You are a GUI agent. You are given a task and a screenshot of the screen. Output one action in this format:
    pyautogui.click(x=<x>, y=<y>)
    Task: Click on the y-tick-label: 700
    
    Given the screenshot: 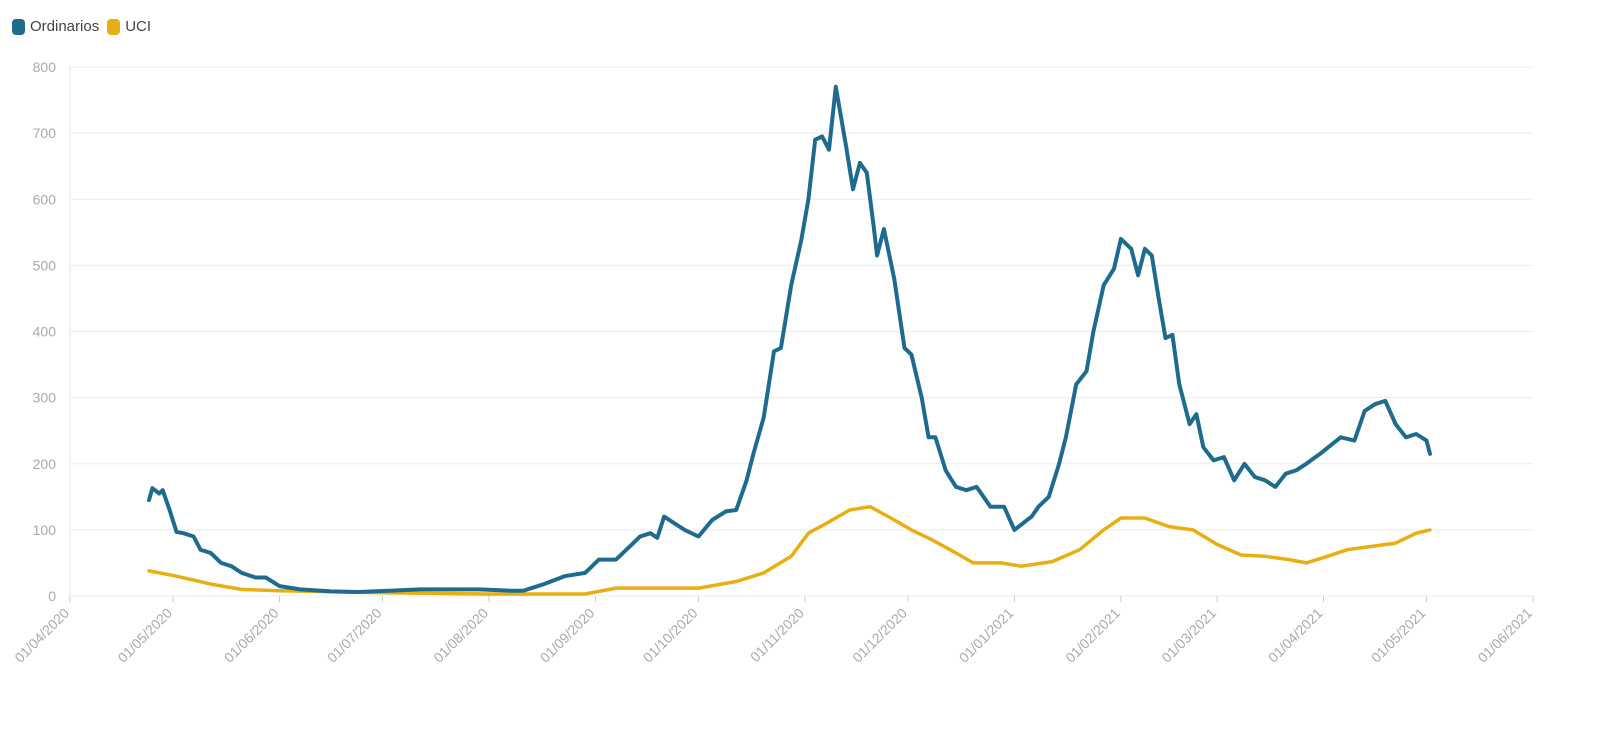 What is the action you would take?
    pyautogui.click(x=45, y=133)
    